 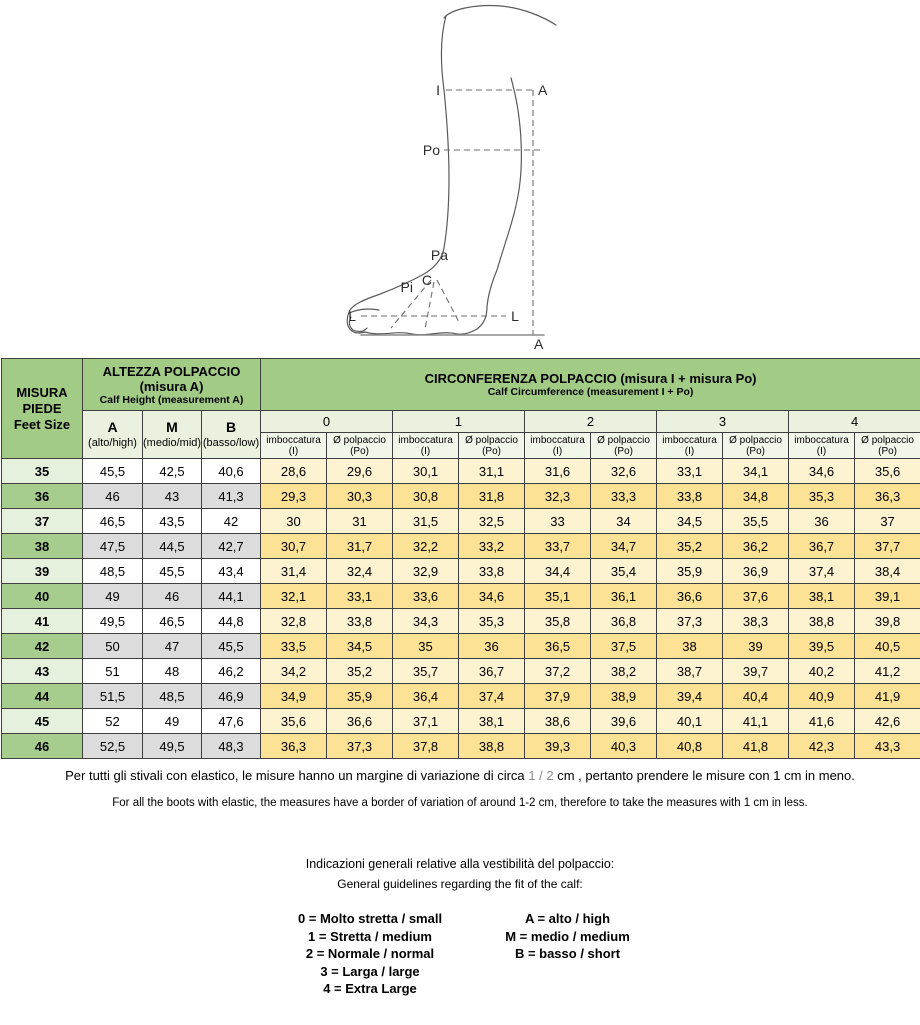 What do you see at coordinates (690, 496) in the screenshot?
I see `calf-circumference-cell: 33,8` at bounding box center [690, 496].